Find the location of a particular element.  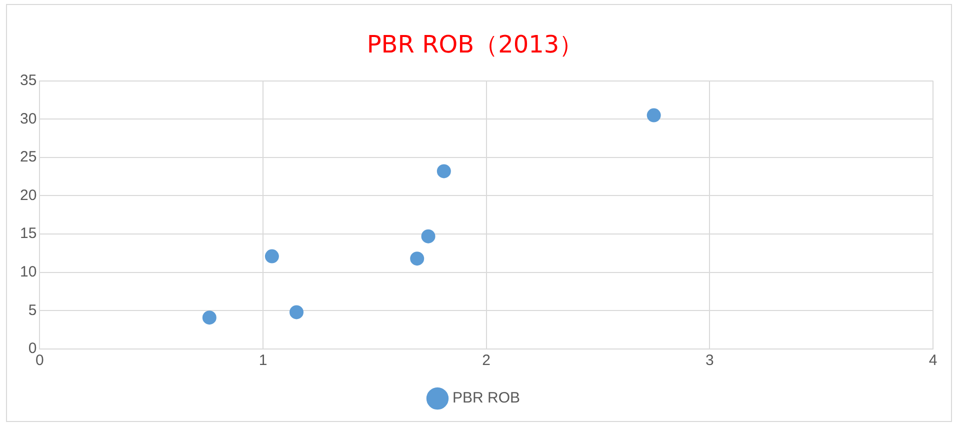

y-tick-label: 20 is located at coordinates (28, 195).